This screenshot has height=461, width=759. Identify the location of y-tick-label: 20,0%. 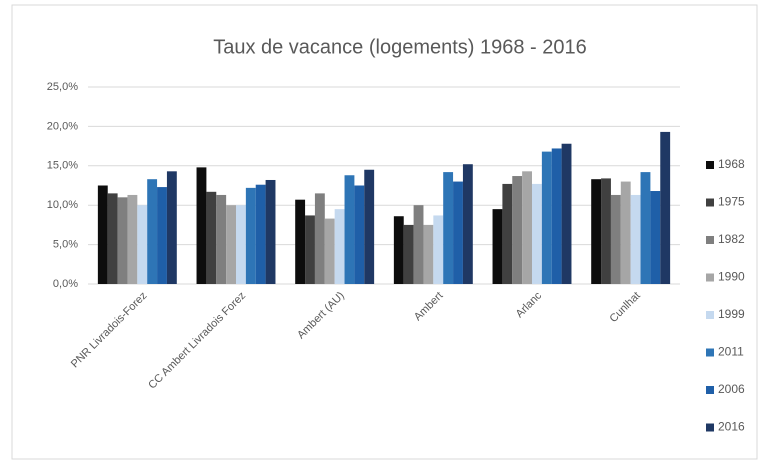
(62, 126).